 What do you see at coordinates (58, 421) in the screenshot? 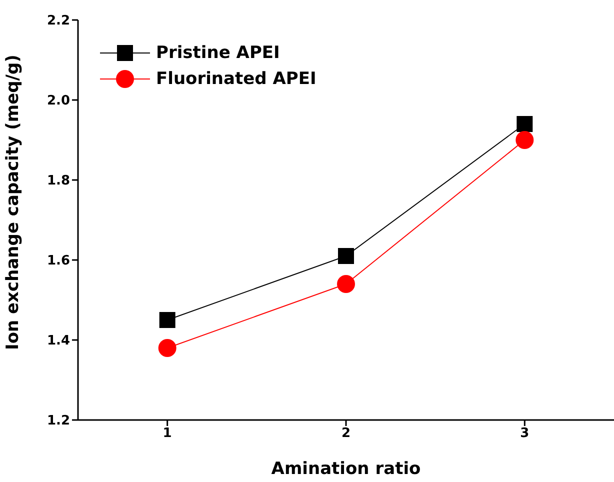
I see `y-tick-label: 1.2` at bounding box center [58, 421].